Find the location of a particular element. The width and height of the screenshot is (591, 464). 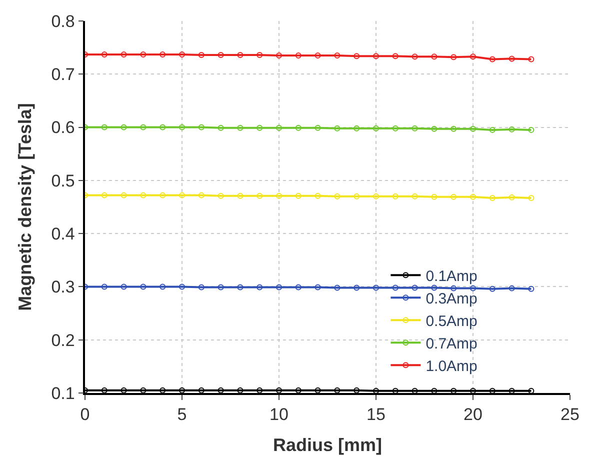

x-tick-label: 5 is located at coordinates (182, 414).